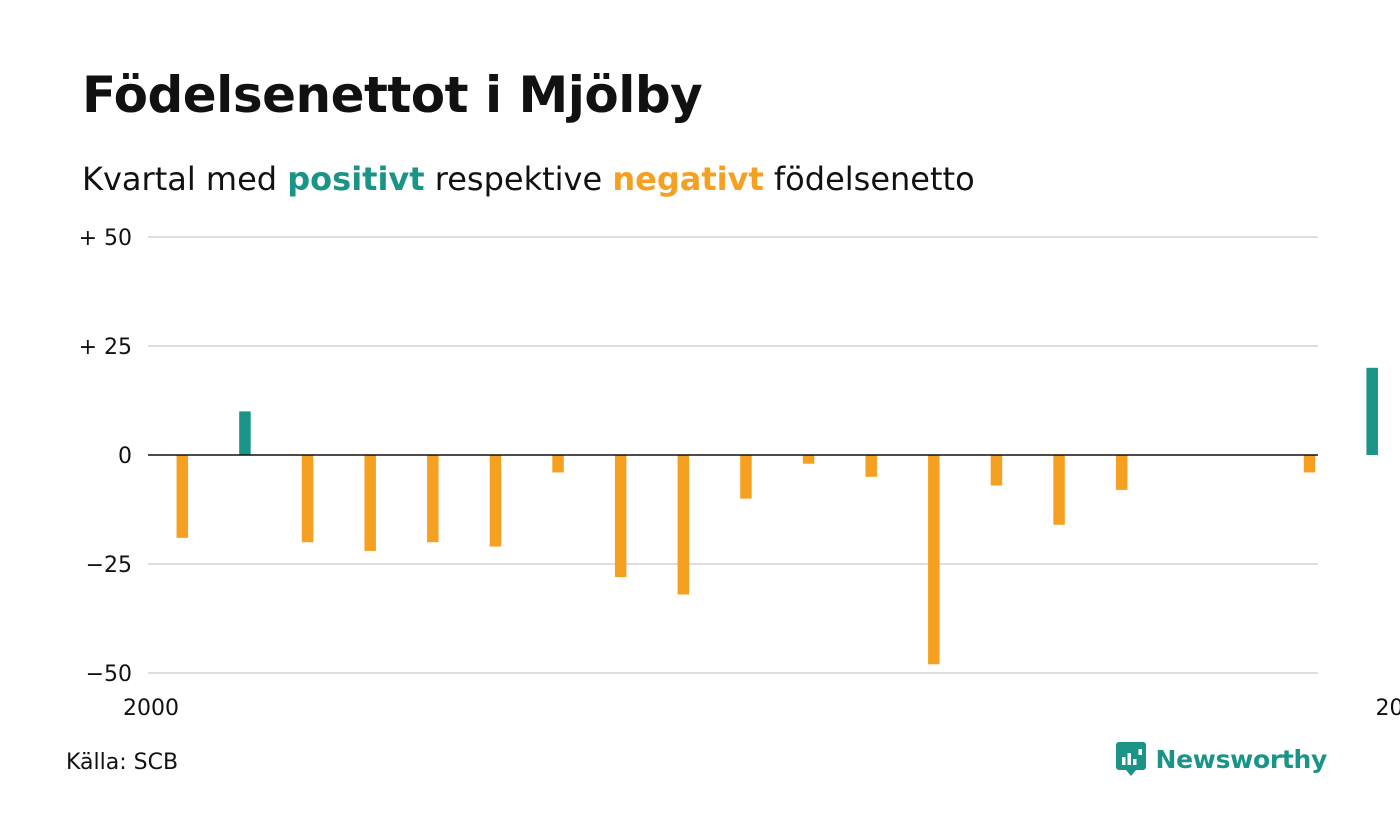  Describe the element at coordinates (392, 95) in the screenshot. I see `chart-title: Födelsenettot i Mjölby` at that location.